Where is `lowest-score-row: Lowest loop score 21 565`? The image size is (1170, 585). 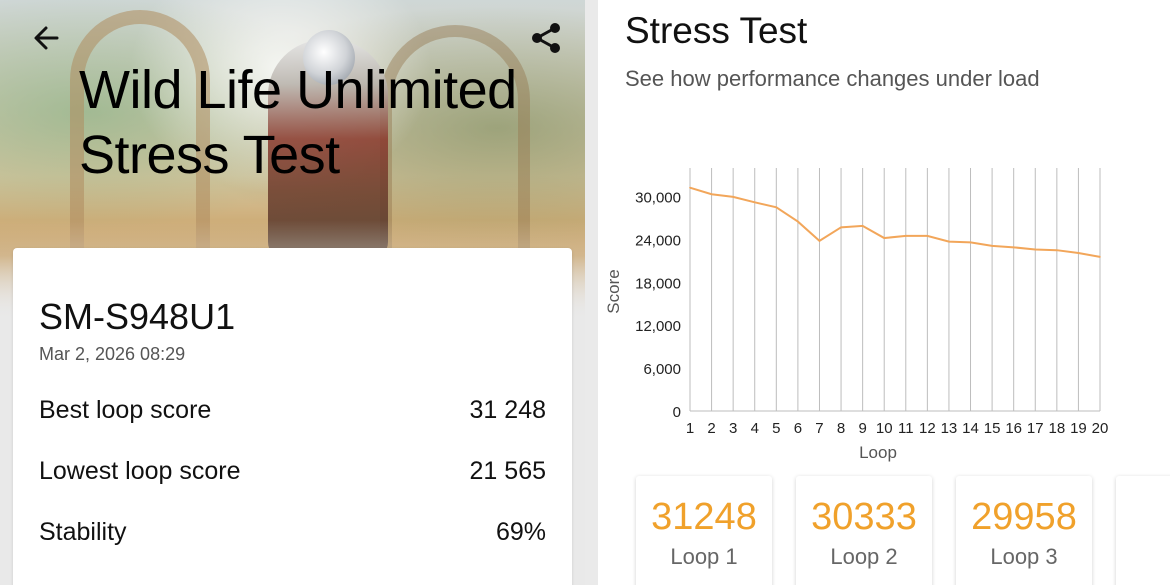 lowest-score-row: Lowest loop score 21 565 is located at coordinates (292, 471).